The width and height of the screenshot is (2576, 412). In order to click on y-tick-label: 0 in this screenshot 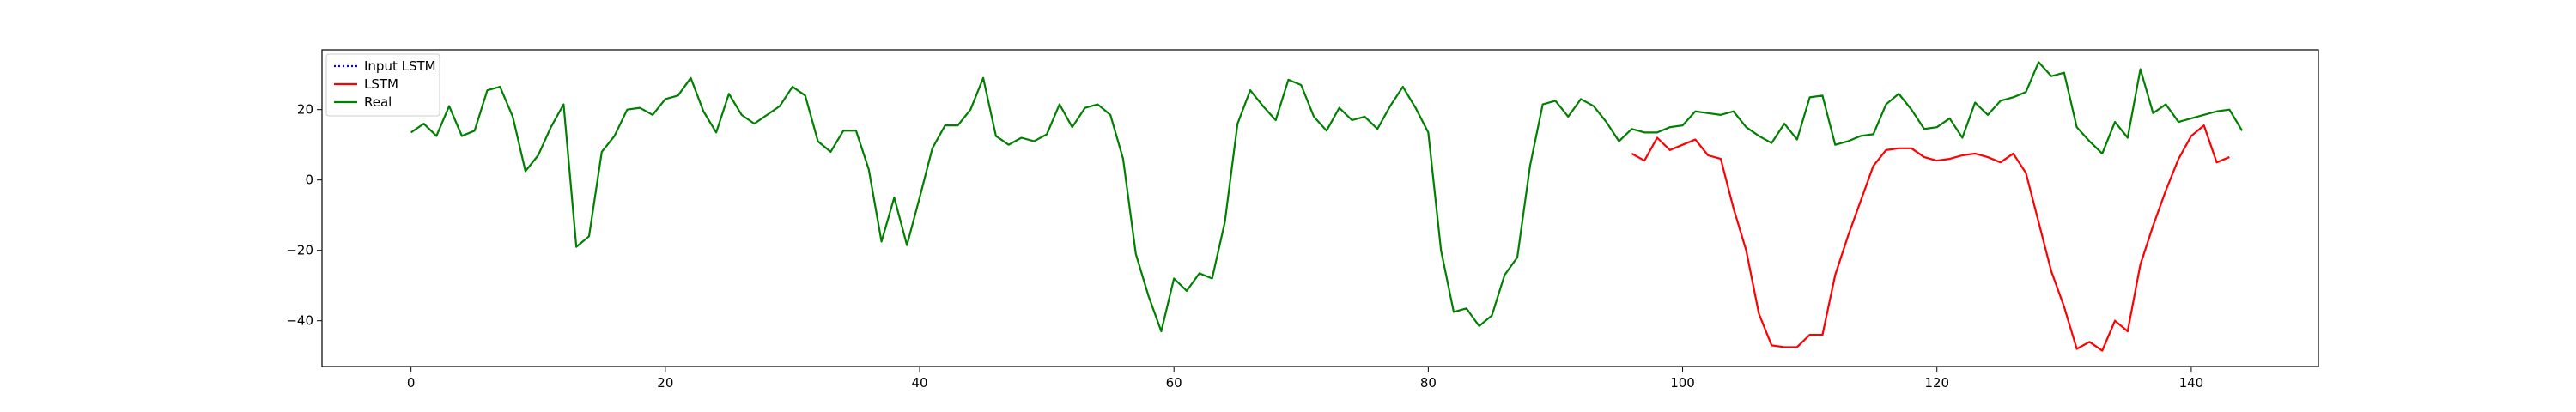, I will do `click(309, 180)`.